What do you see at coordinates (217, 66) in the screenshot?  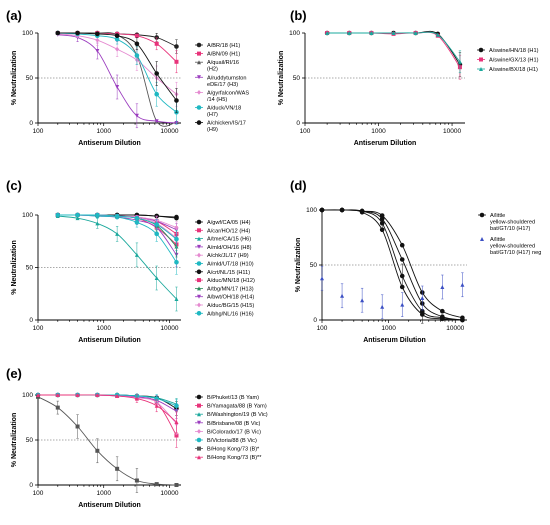 I see `legend-item: A/quail/RI/16(H2)` at bounding box center [217, 66].